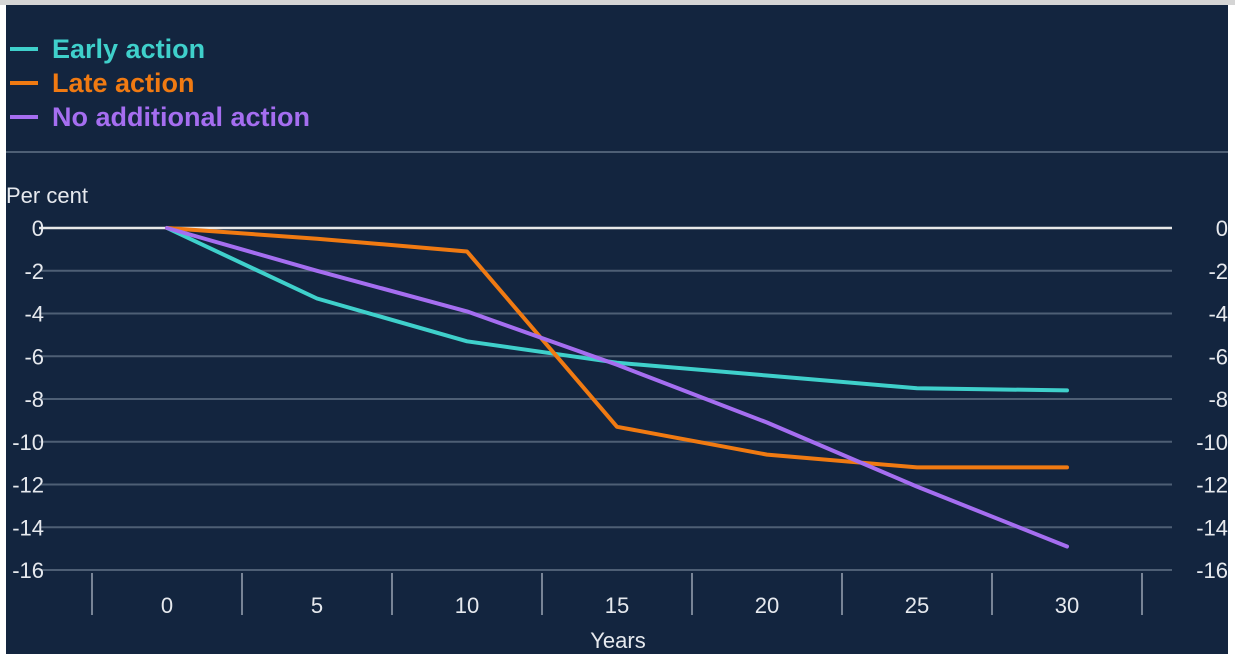 The image size is (1235, 654). Describe the element at coordinates (1067, 605) in the screenshot. I see `x-tick-label: 30` at that location.